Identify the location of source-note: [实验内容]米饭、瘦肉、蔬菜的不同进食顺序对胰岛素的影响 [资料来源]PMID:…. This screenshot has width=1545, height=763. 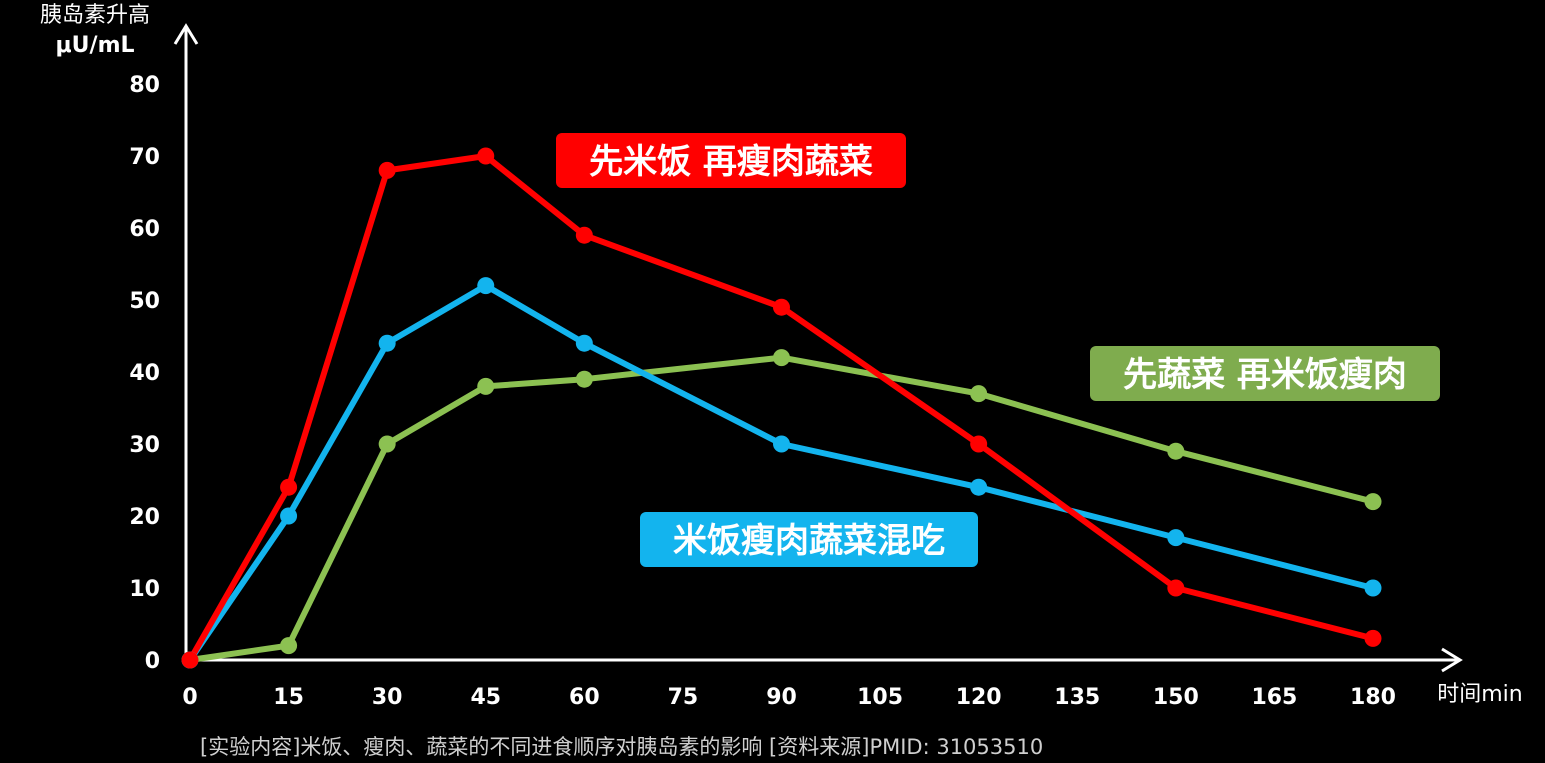
(621, 747).